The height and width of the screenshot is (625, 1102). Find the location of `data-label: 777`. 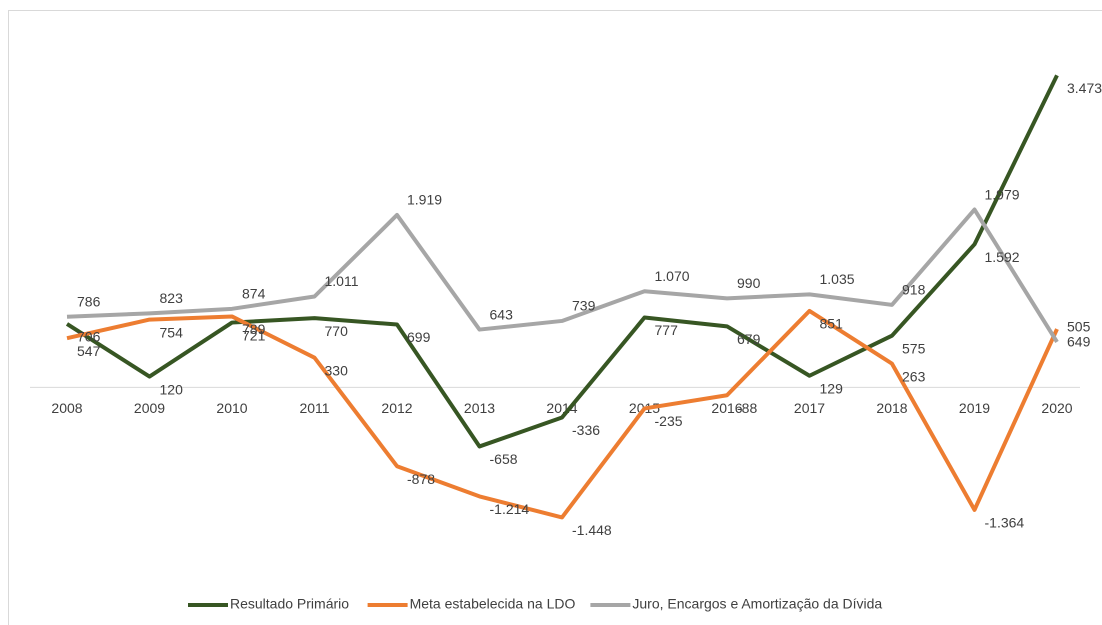

data-label: 777 is located at coordinates (667, 330).